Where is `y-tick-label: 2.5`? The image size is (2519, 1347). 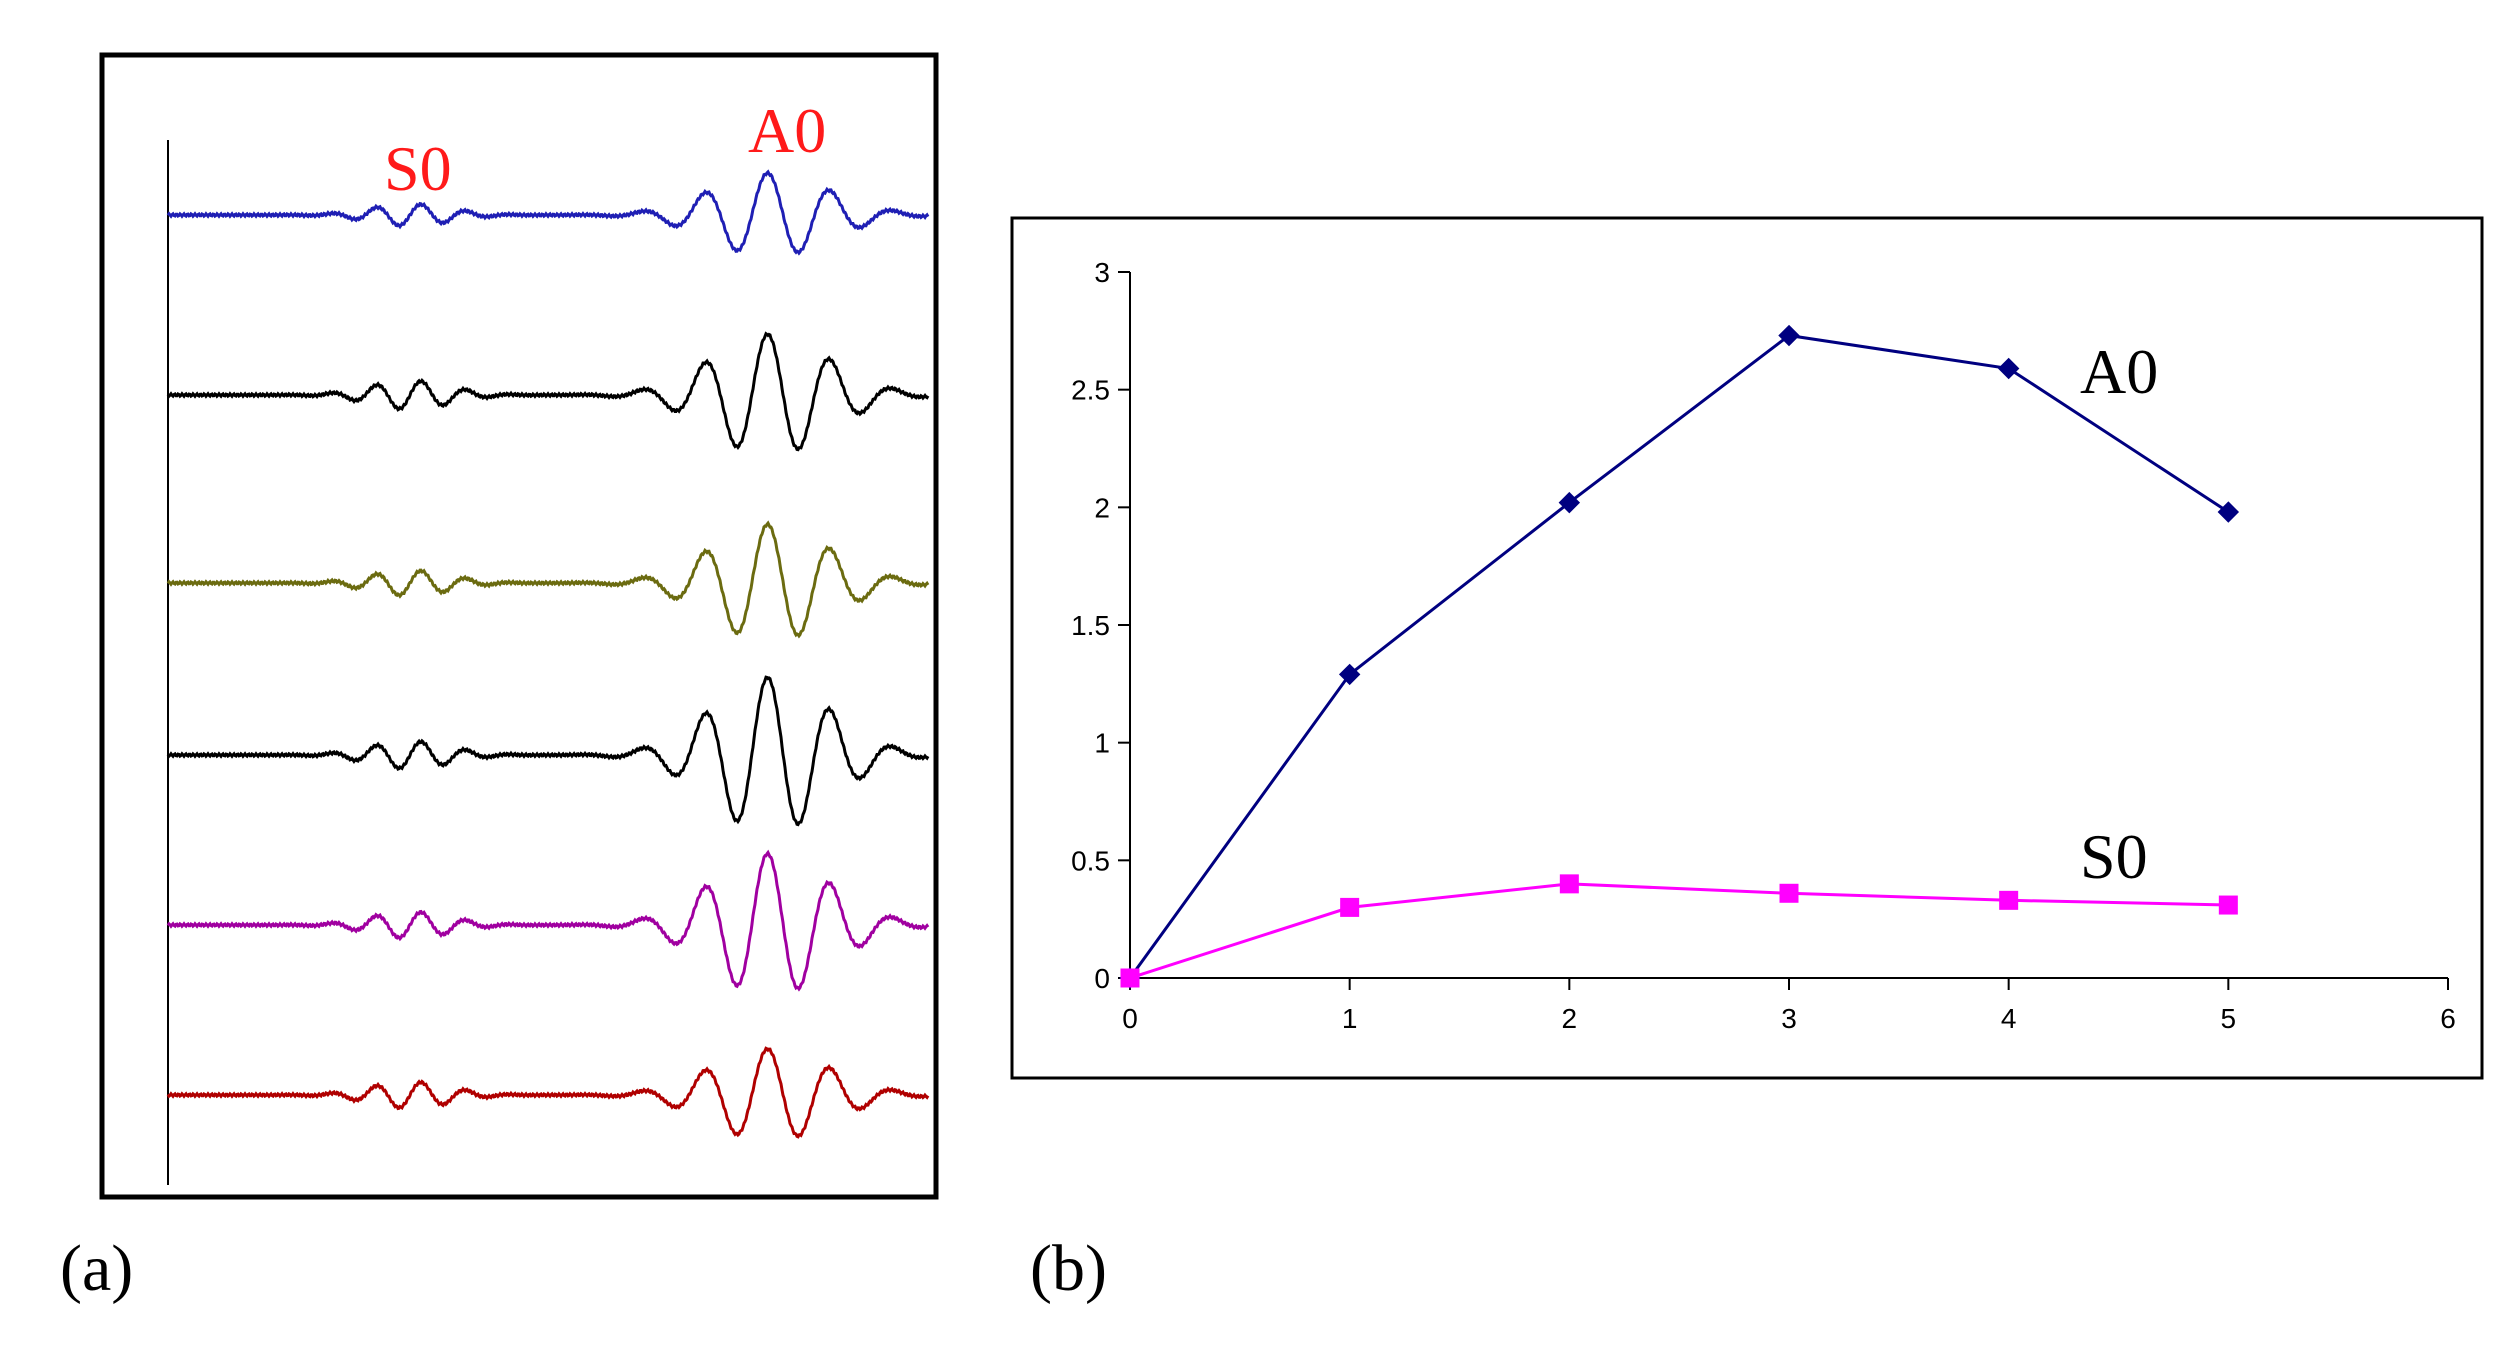
y-tick-label: 2.5 is located at coordinates (1090, 390).